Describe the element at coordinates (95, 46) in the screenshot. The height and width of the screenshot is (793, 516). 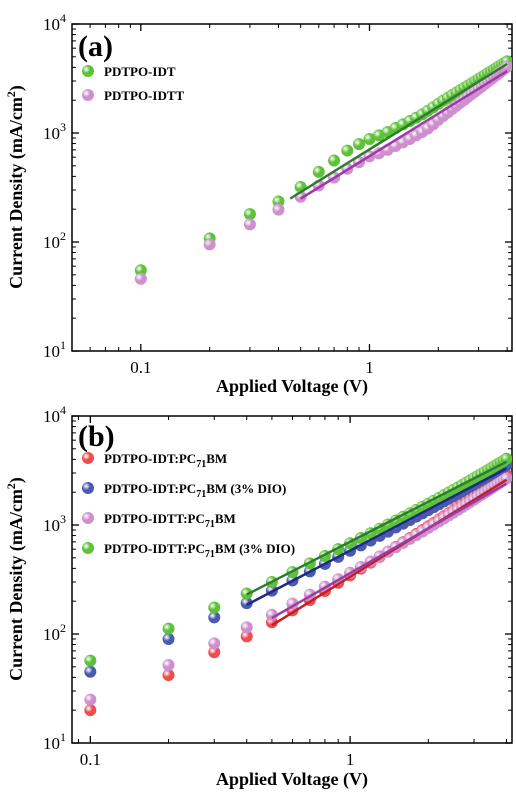
I see `panel-label-a: (a)` at that location.